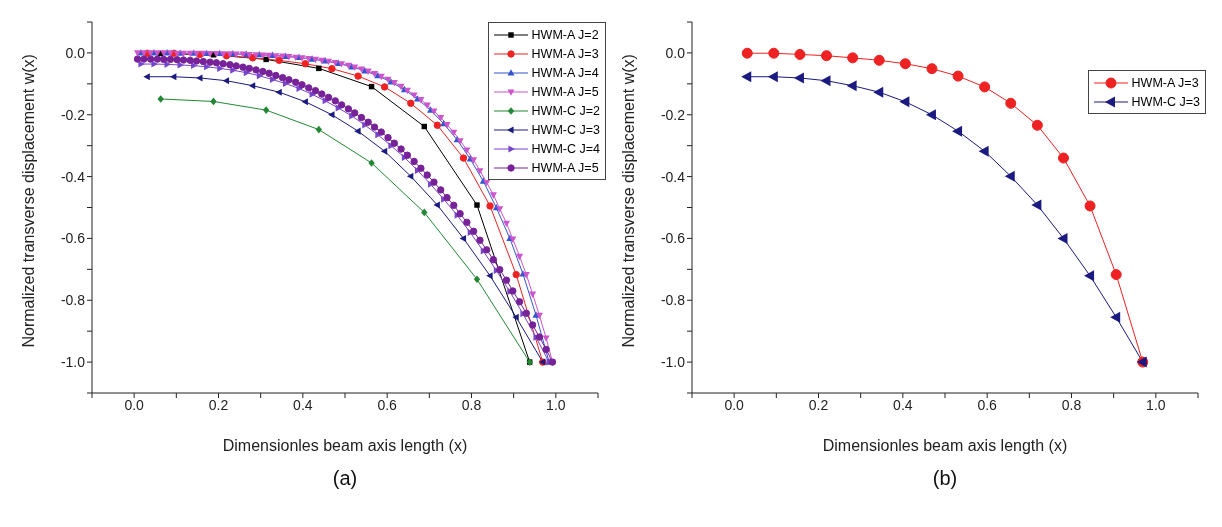 This screenshot has height=527, width=1222. What do you see at coordinates (345, 478) in the screenshot?
I see `text: (a)` at bounding box center [345, 478].